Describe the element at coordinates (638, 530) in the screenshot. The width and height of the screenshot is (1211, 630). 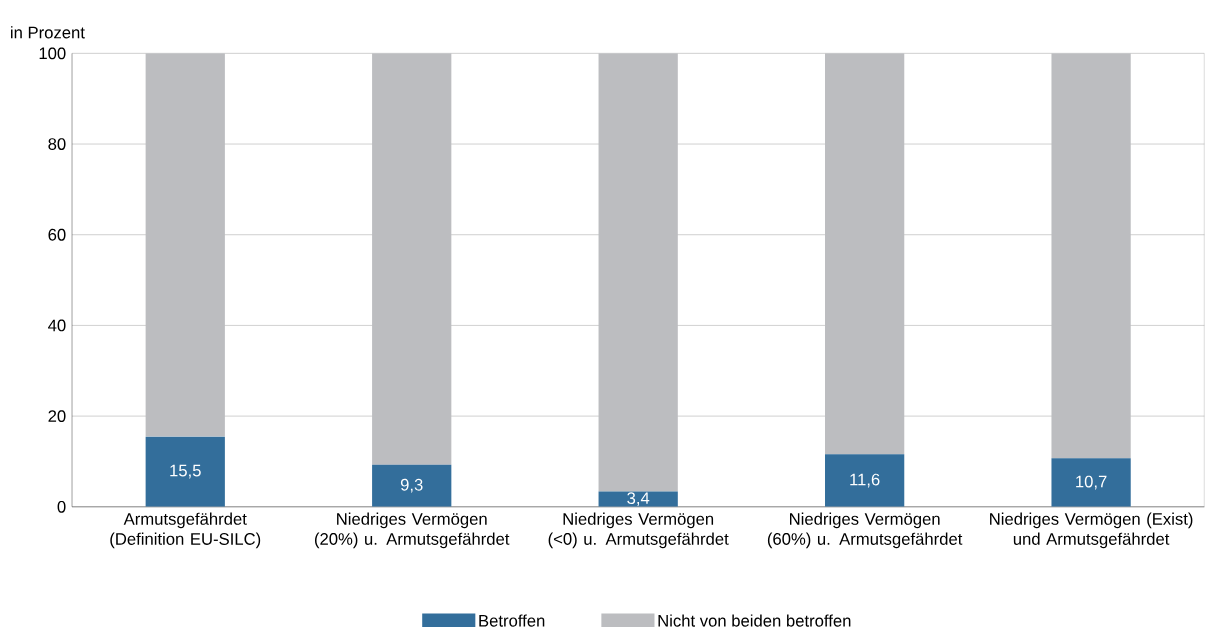
I see `x-tick-label: Niedriges Vermögen (<0) u. Armutsgefährdet` at that location.